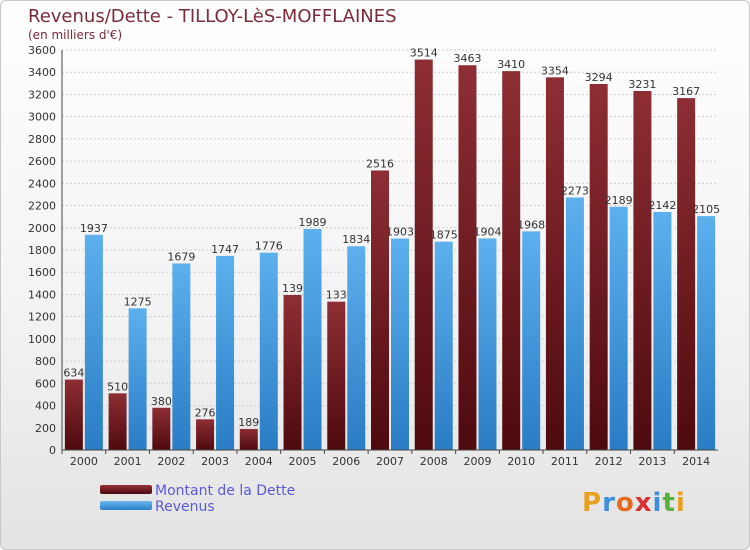 Image resolution: width=750 pixels, height=550 pixels. I want to click on data-label-debt: 2516, so click(380, 163).